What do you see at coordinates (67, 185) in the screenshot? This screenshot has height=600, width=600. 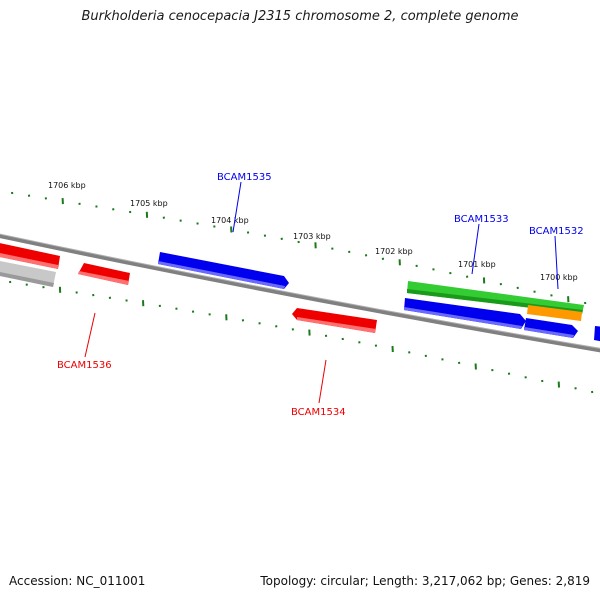 I see `kbp-label-1706: 1706 kbp` at bounding box center [67, 185].